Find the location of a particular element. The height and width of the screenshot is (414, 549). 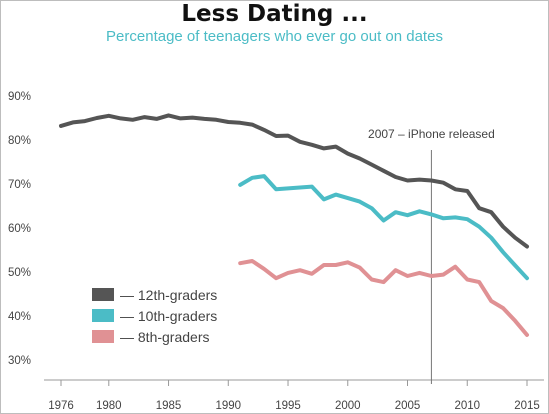

legend-label: — 8th-graders is located at coordinates (164, 337).